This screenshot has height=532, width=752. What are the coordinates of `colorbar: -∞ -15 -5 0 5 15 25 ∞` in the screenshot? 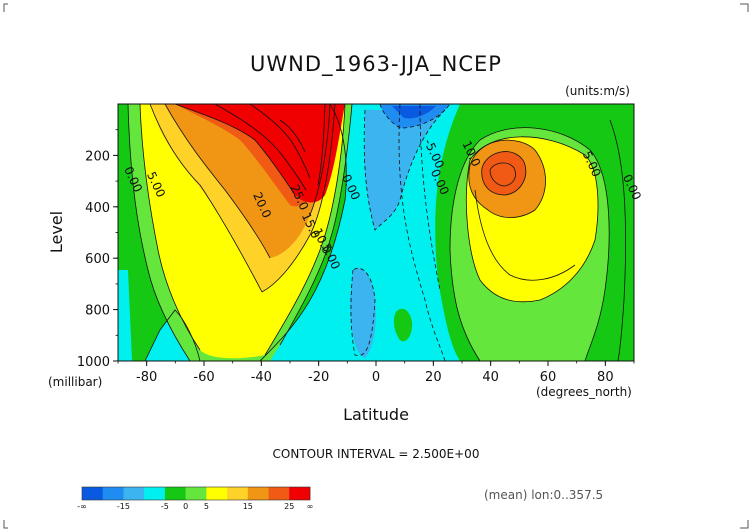 It's located at (195, 498).